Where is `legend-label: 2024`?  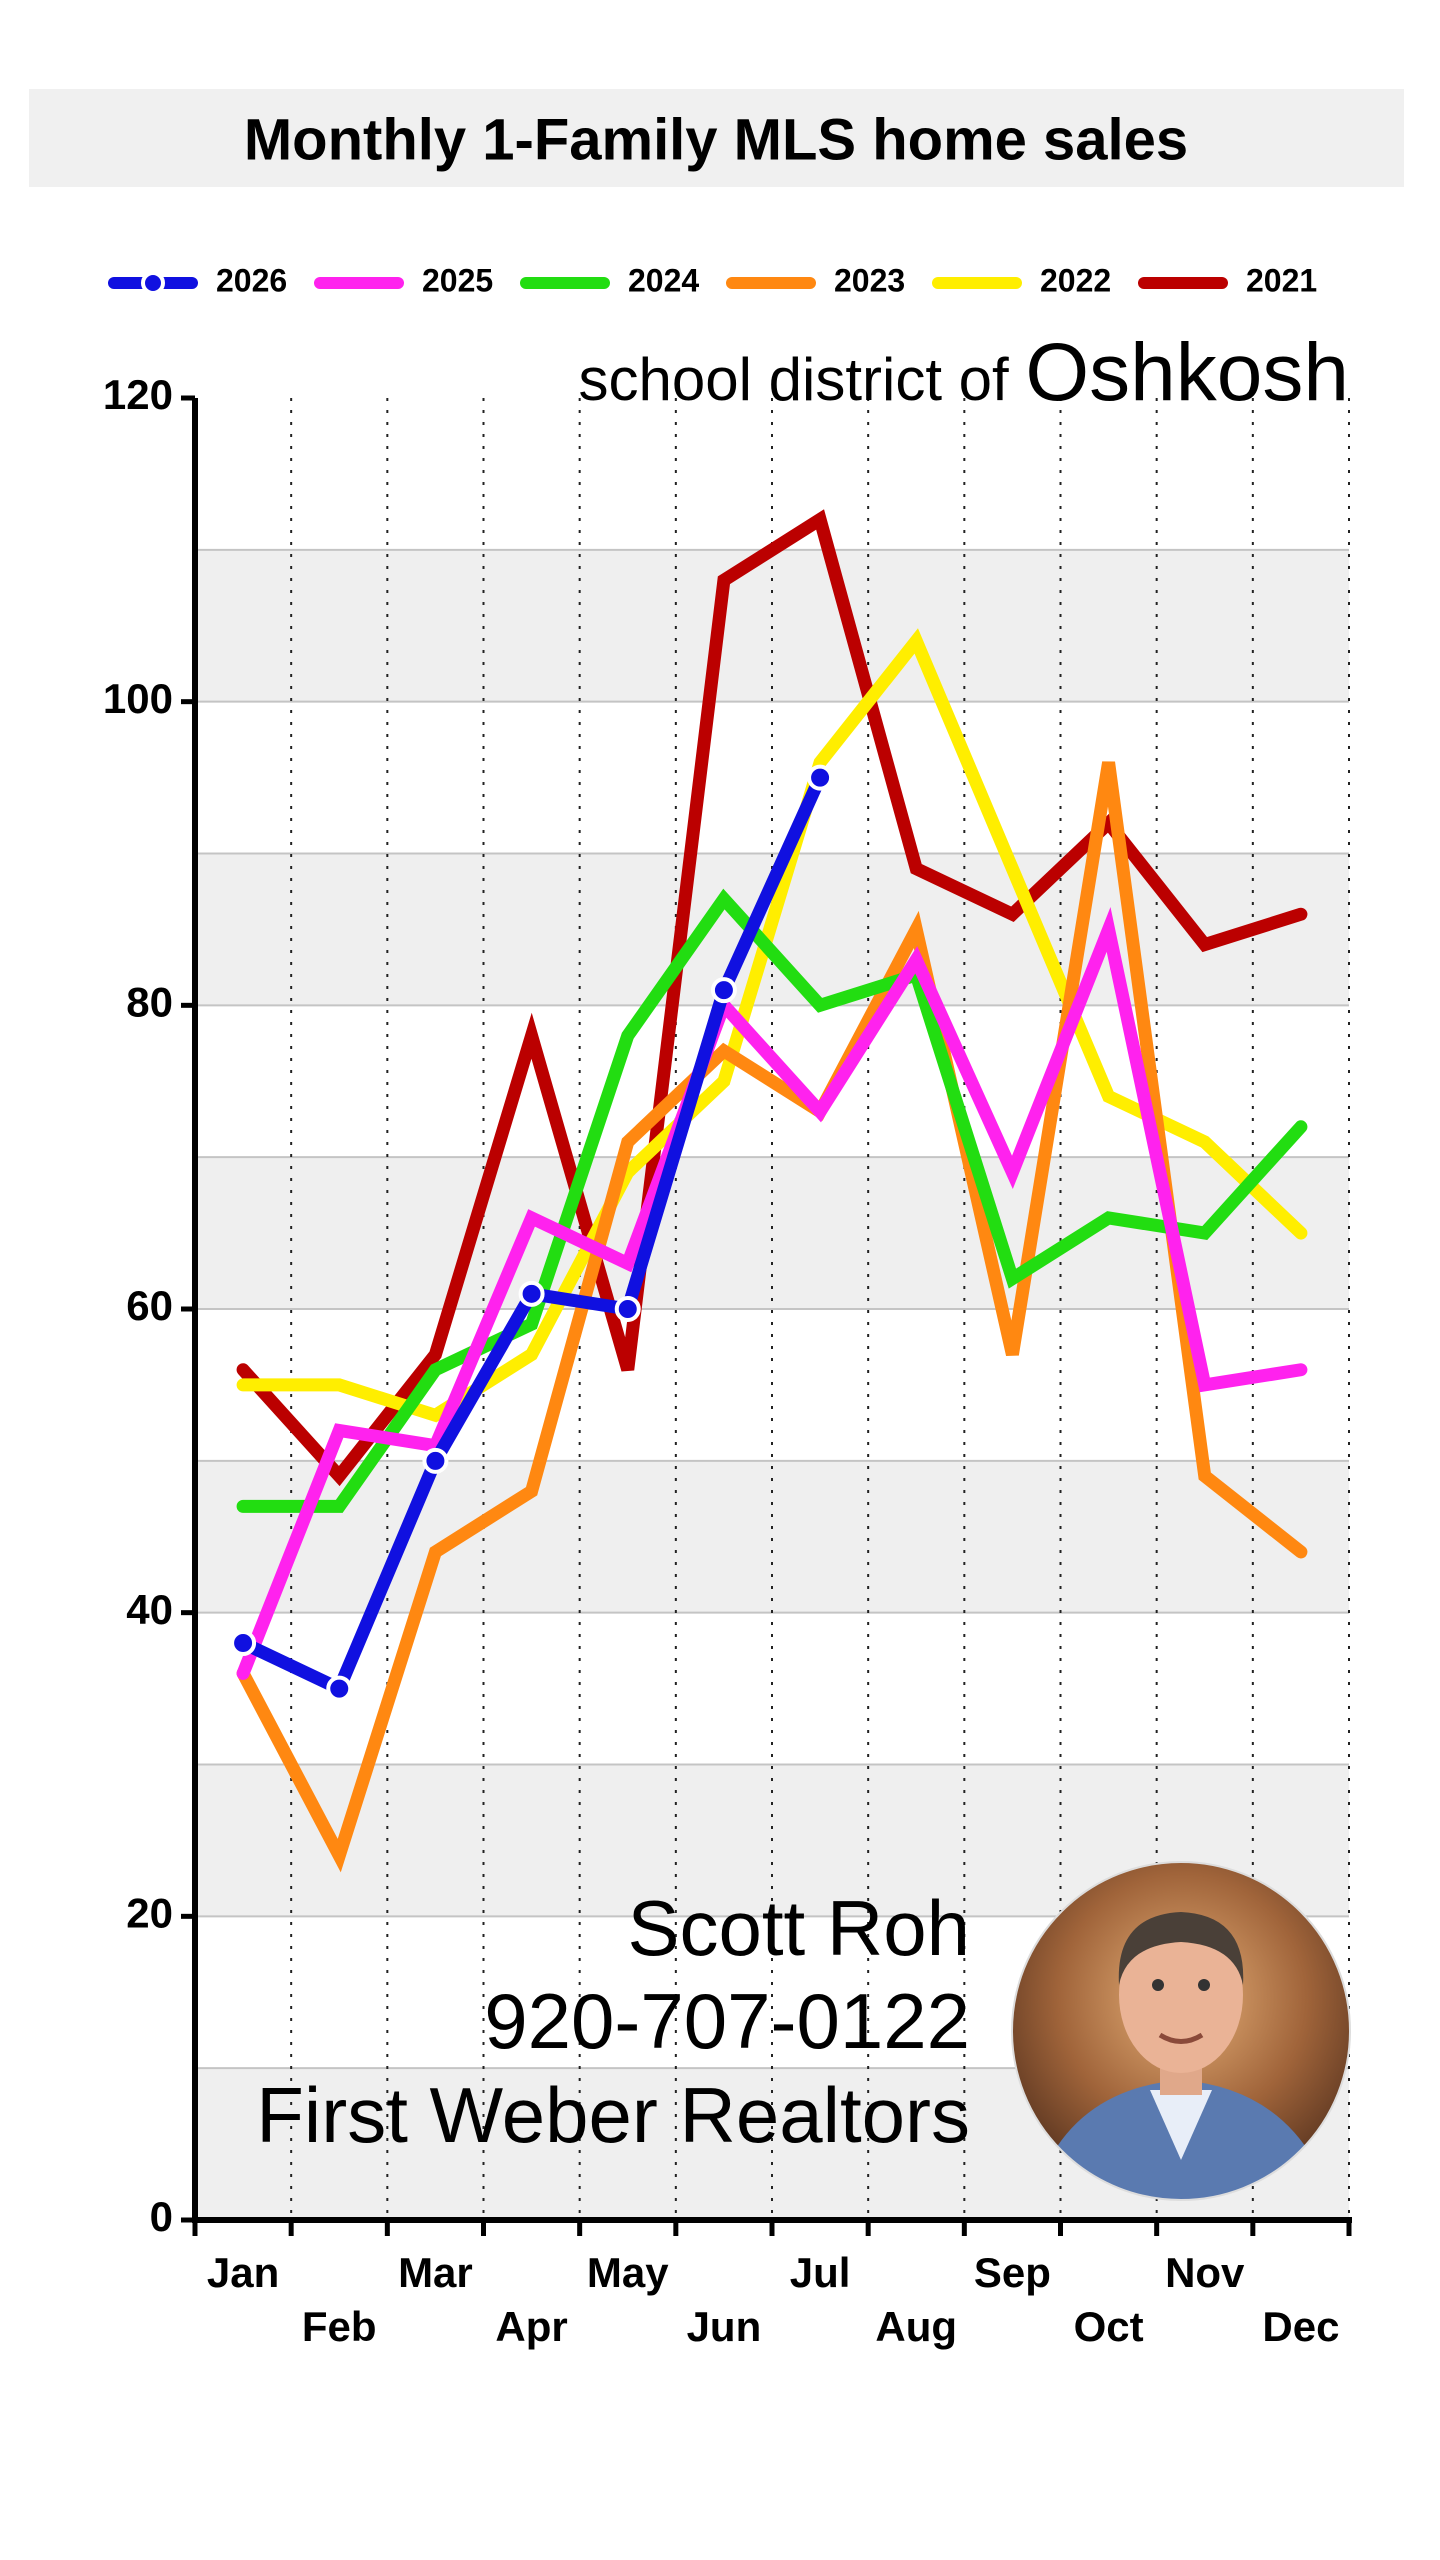
legend-label: 2024 is located at coordinates (663, 280).